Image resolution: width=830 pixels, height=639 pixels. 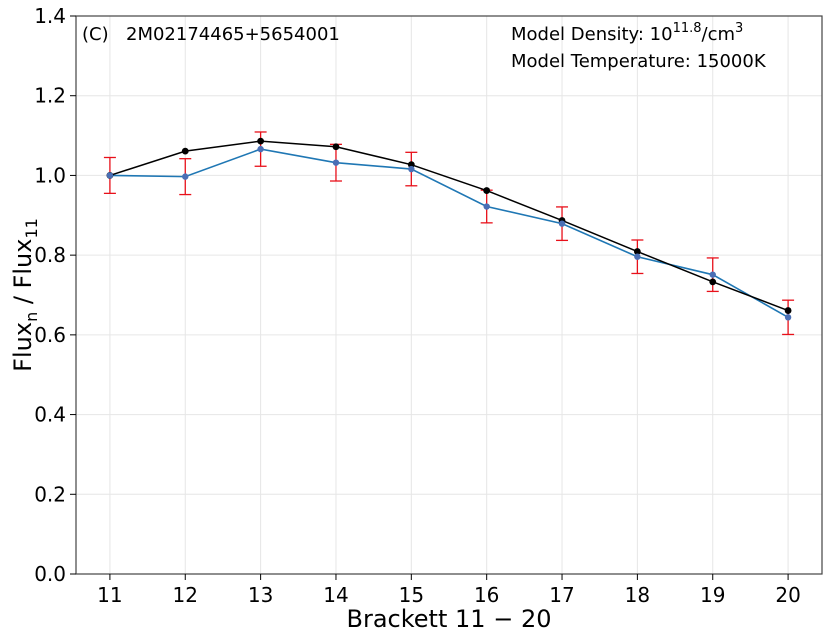 What do you see at coordinates (687, 28) in the screenshot?
I see `density-exponent: 11.8` at bounding box center [687, 28].